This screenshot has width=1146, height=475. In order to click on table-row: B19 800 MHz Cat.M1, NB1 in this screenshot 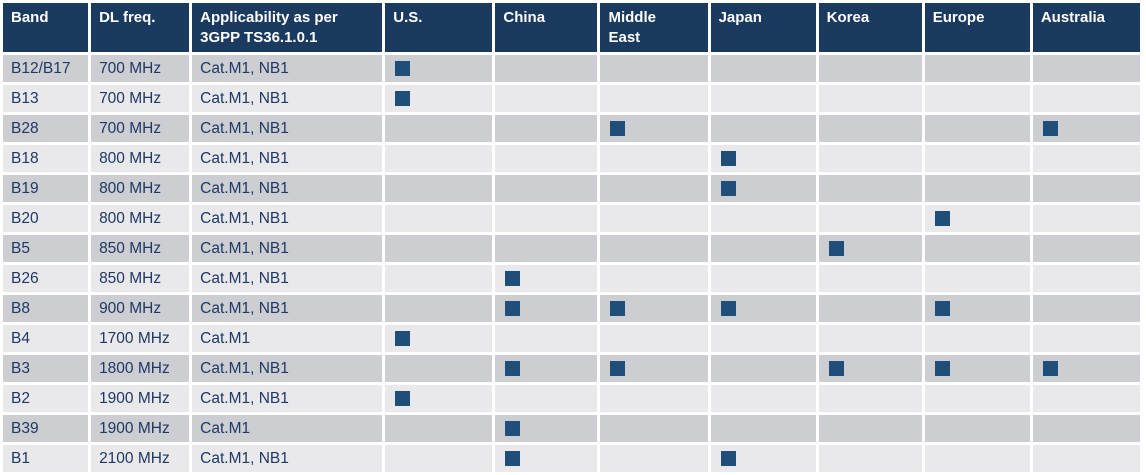, I will do `click(571, 188)`.